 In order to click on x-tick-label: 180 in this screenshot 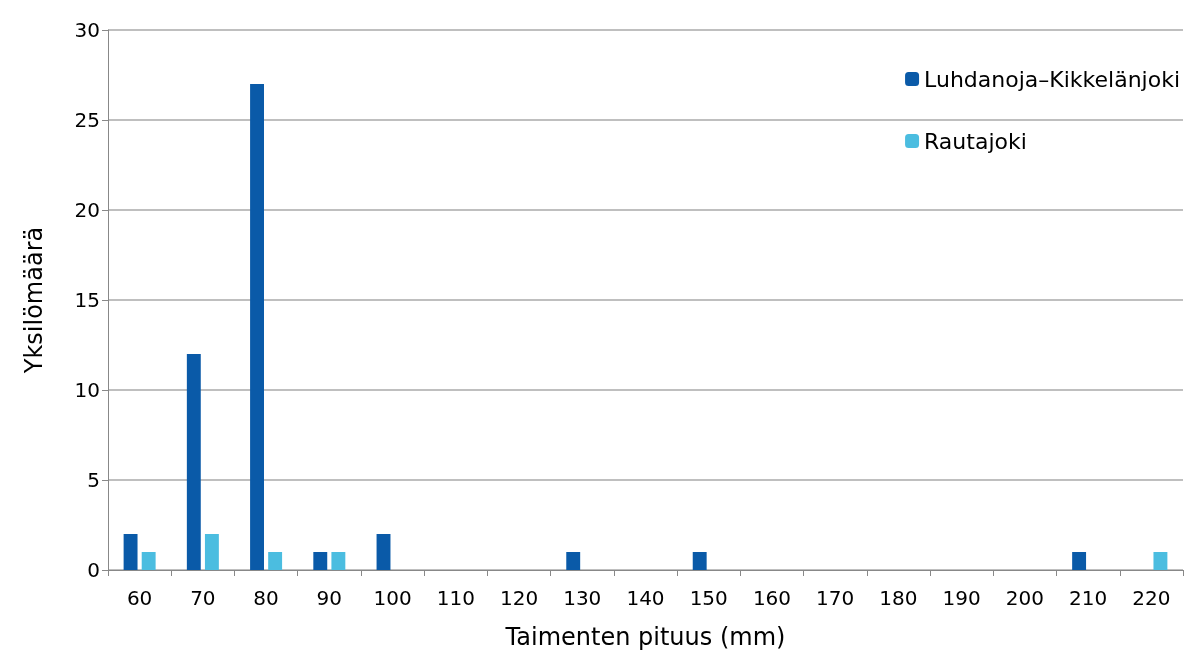, I will do `click(898, 598)`.